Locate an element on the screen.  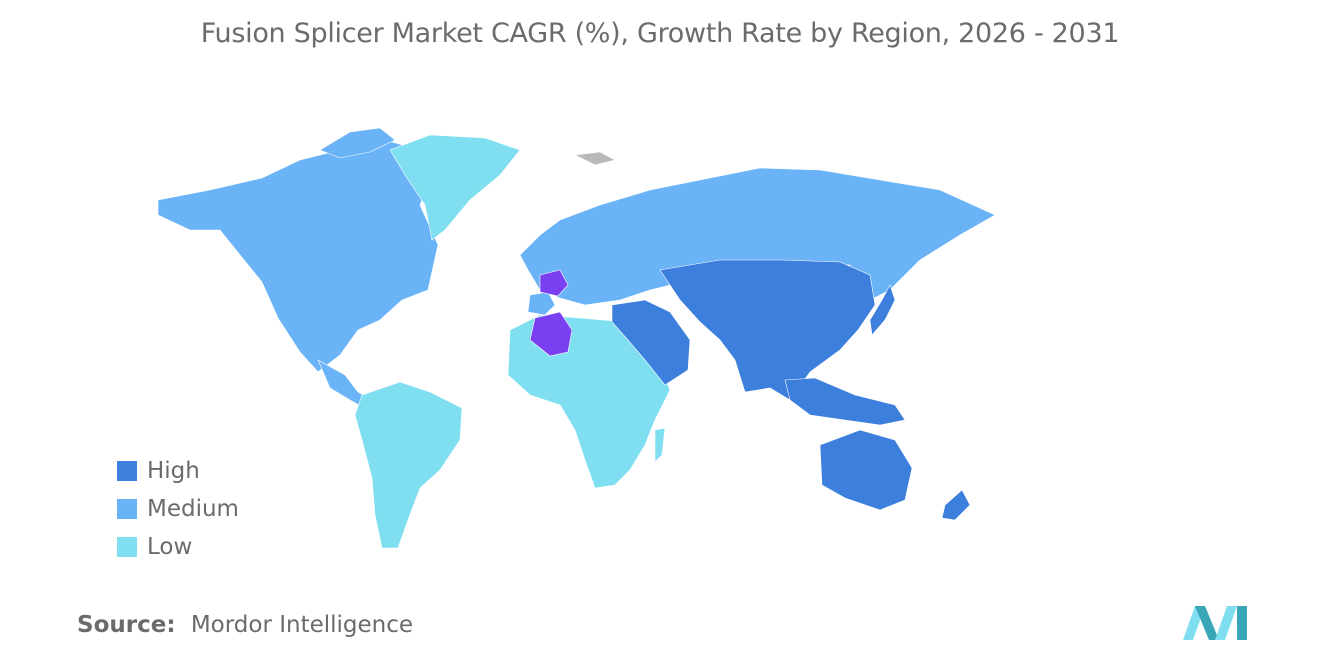
legend-label-medium: Medium is located at coordinates (193, 509).